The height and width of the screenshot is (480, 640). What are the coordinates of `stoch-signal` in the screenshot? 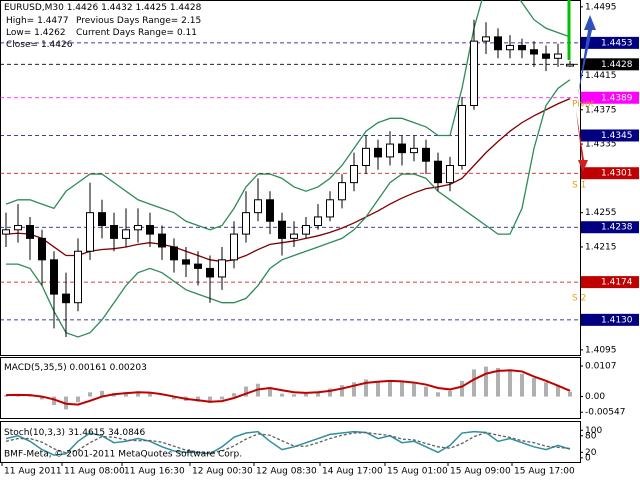 It's located at (288, 442).